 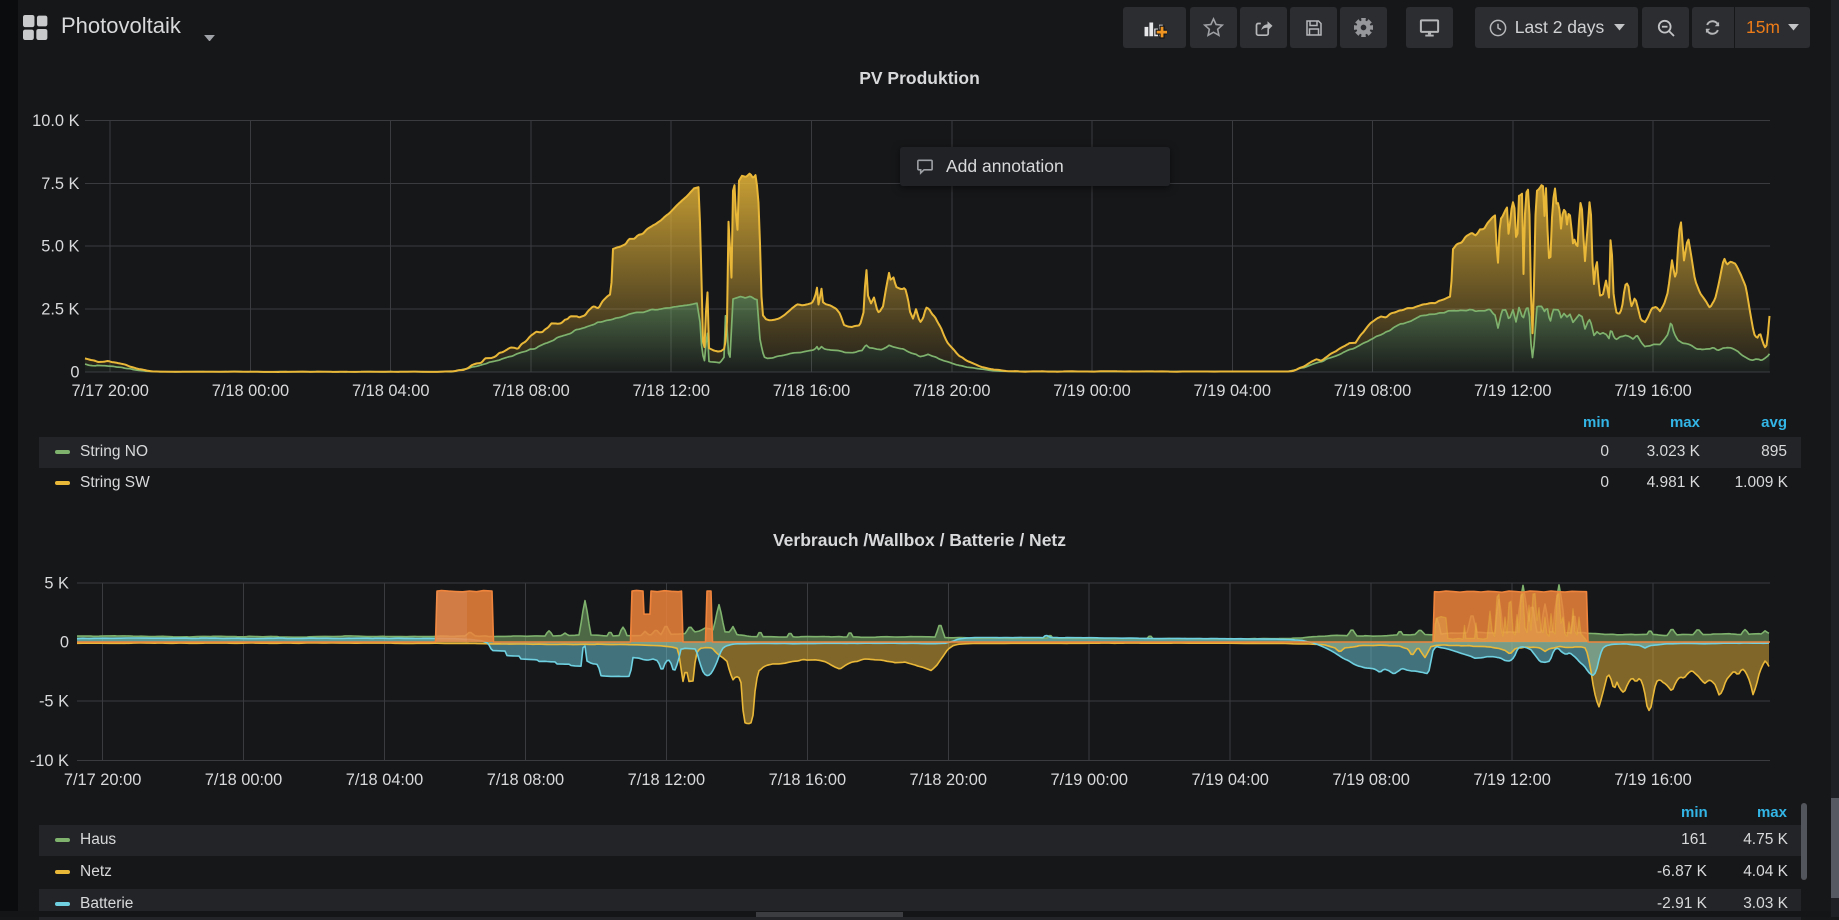 I want to click on svg-text: -5 K, so click(x=54, y=702).